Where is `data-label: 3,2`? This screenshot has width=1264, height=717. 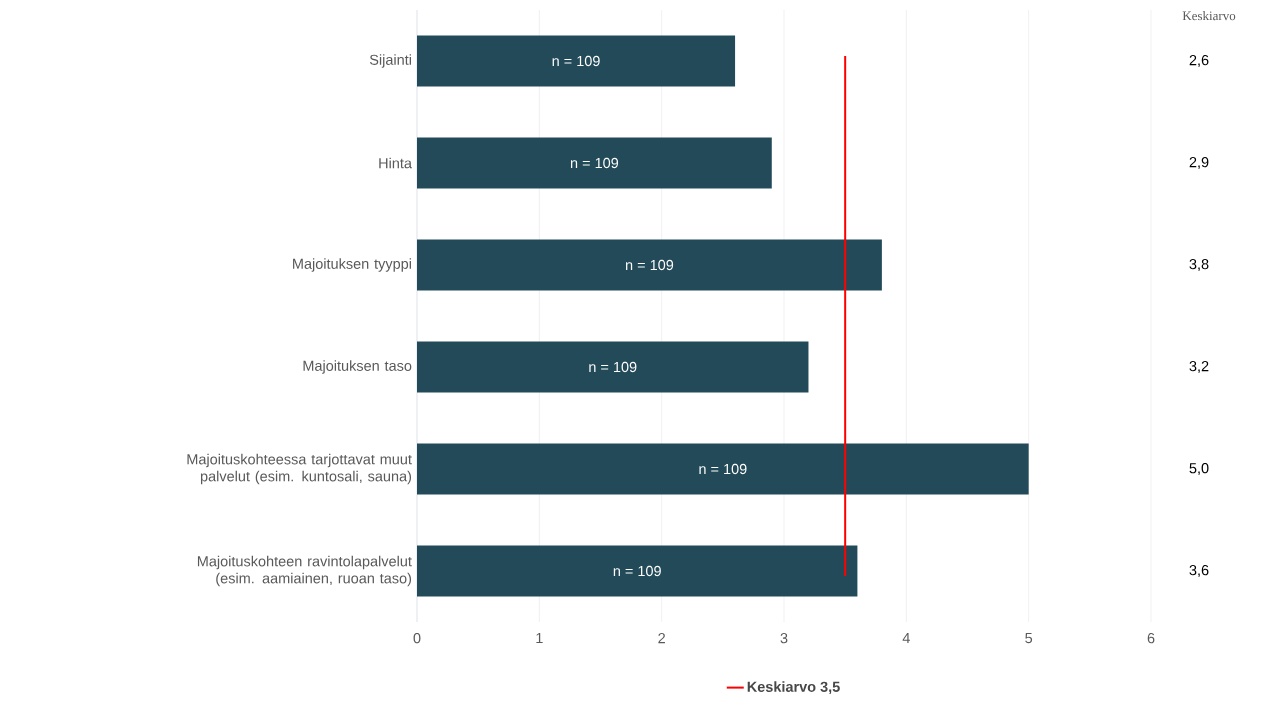
data-label: 3,2 is located at coordinates (1199, 367).